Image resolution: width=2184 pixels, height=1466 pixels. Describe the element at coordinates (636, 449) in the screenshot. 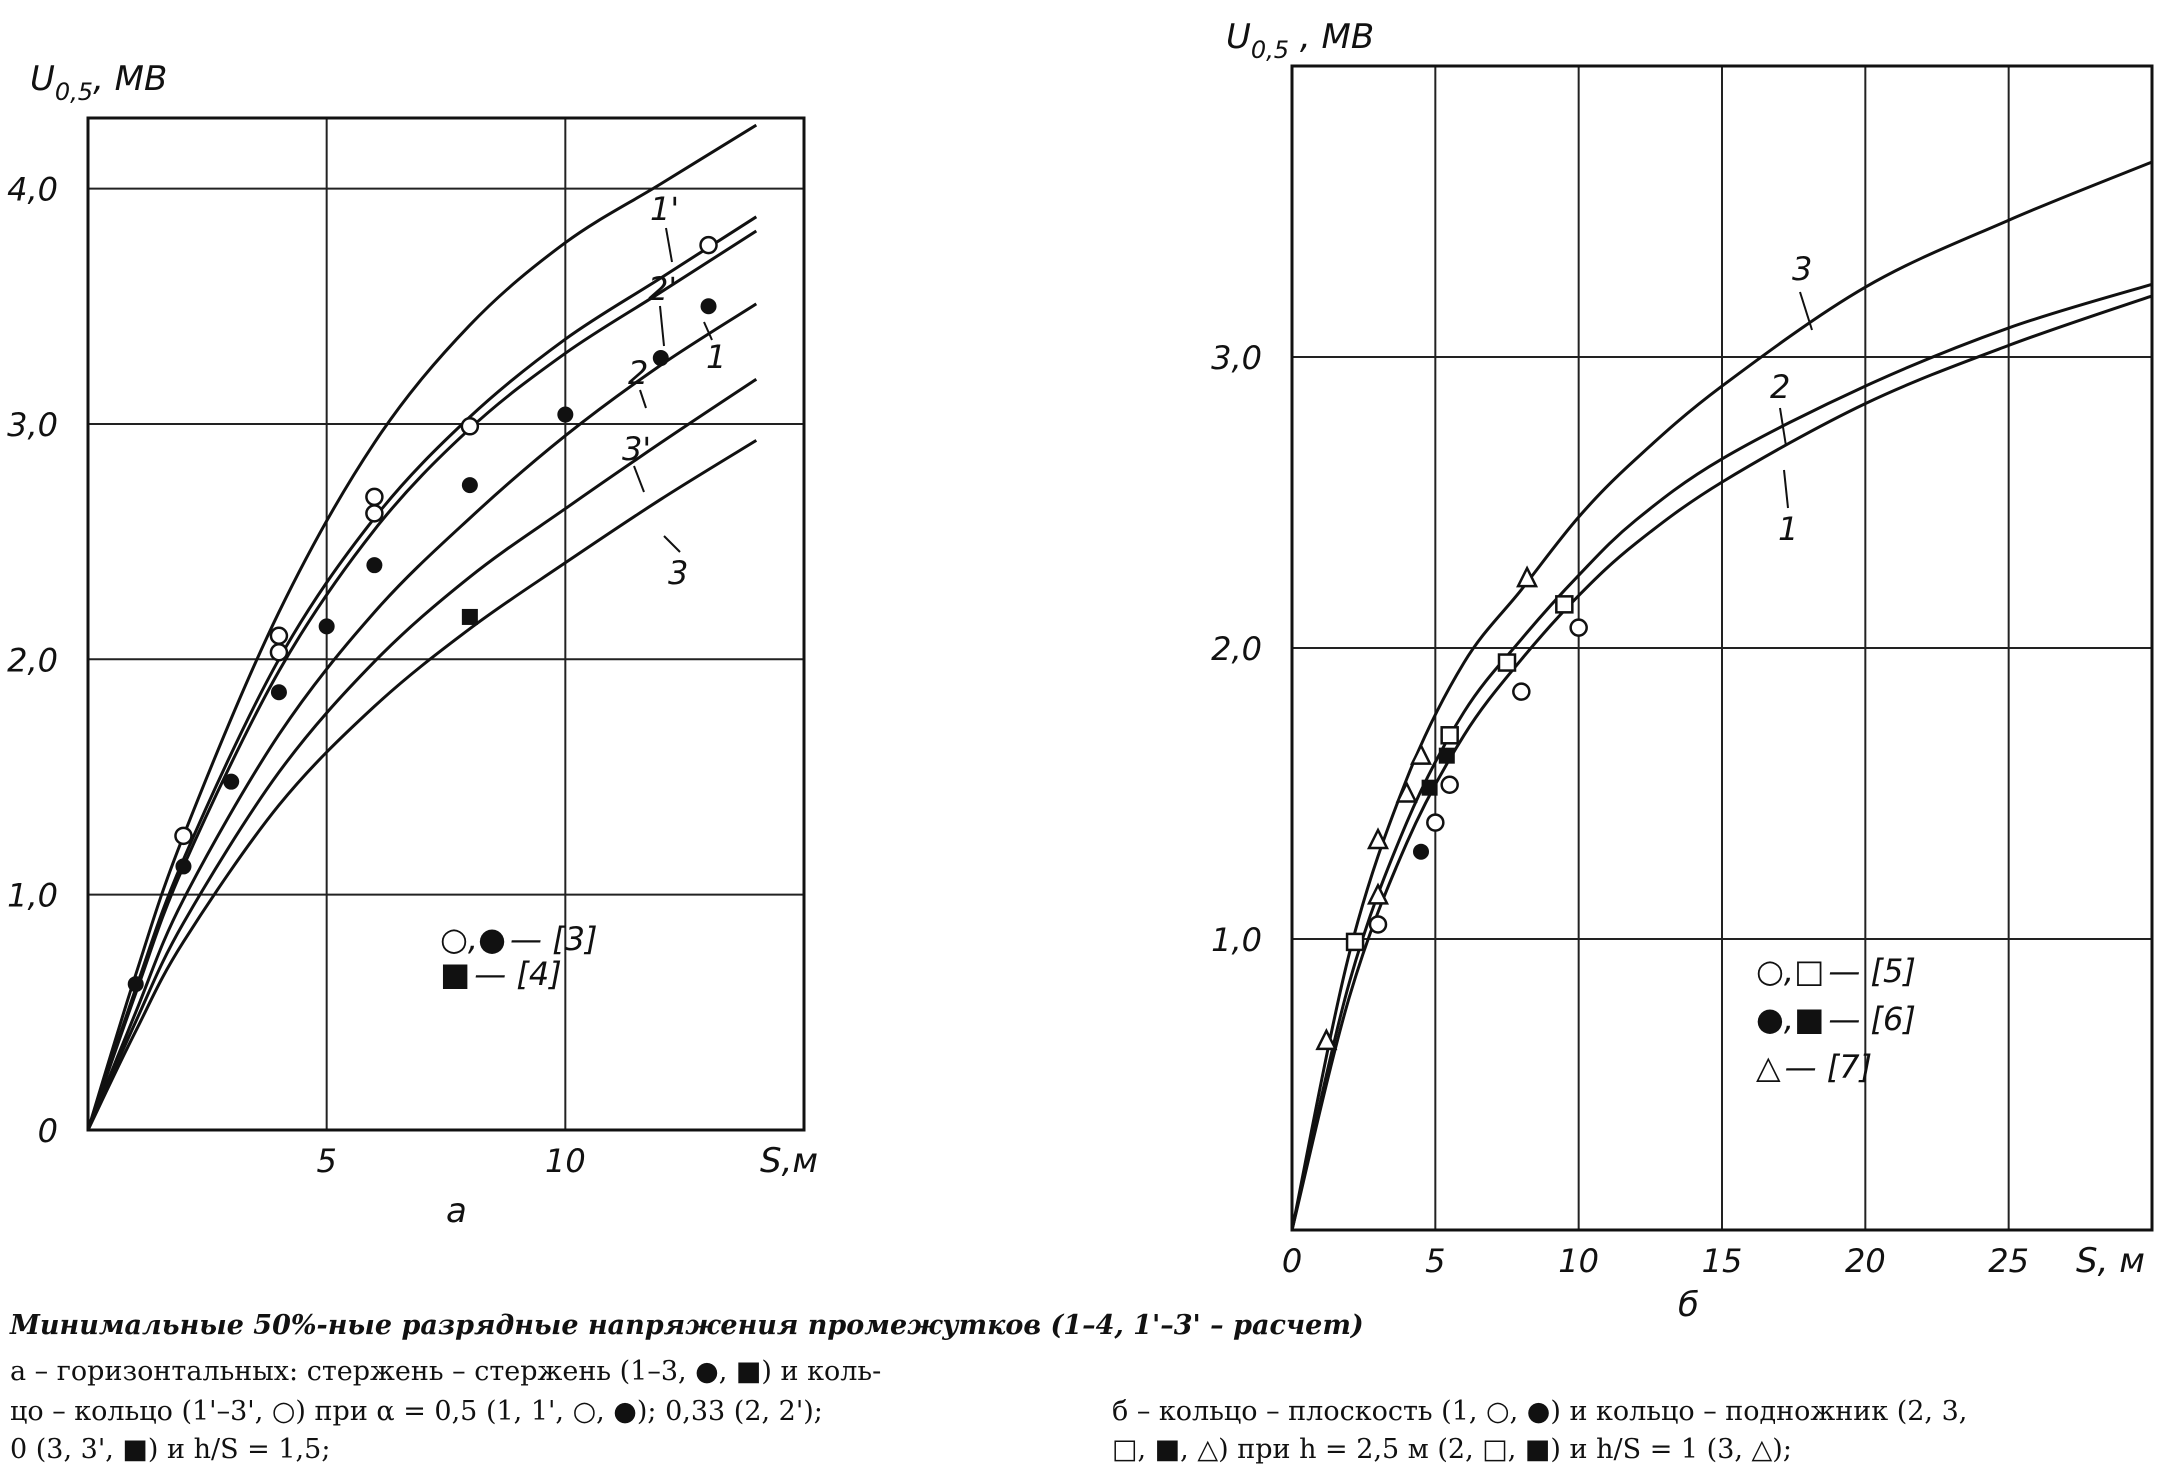

I see `curve-label: 3'` at that location.